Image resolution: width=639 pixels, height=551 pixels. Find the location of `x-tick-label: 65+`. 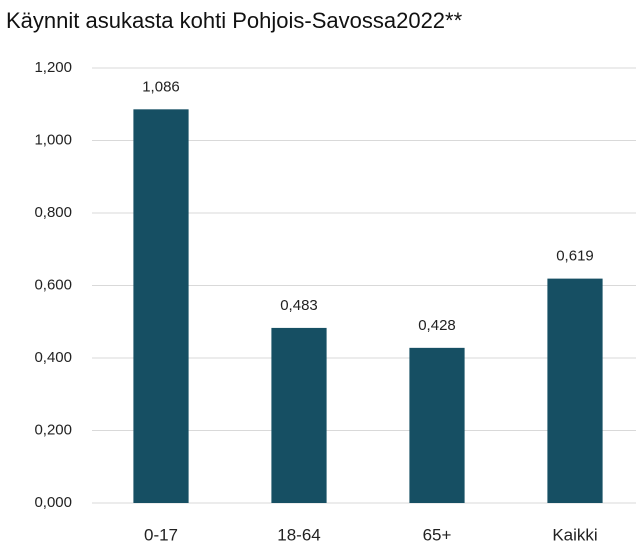

x-tick-label: 65+ is located at coordinates (437, 534).